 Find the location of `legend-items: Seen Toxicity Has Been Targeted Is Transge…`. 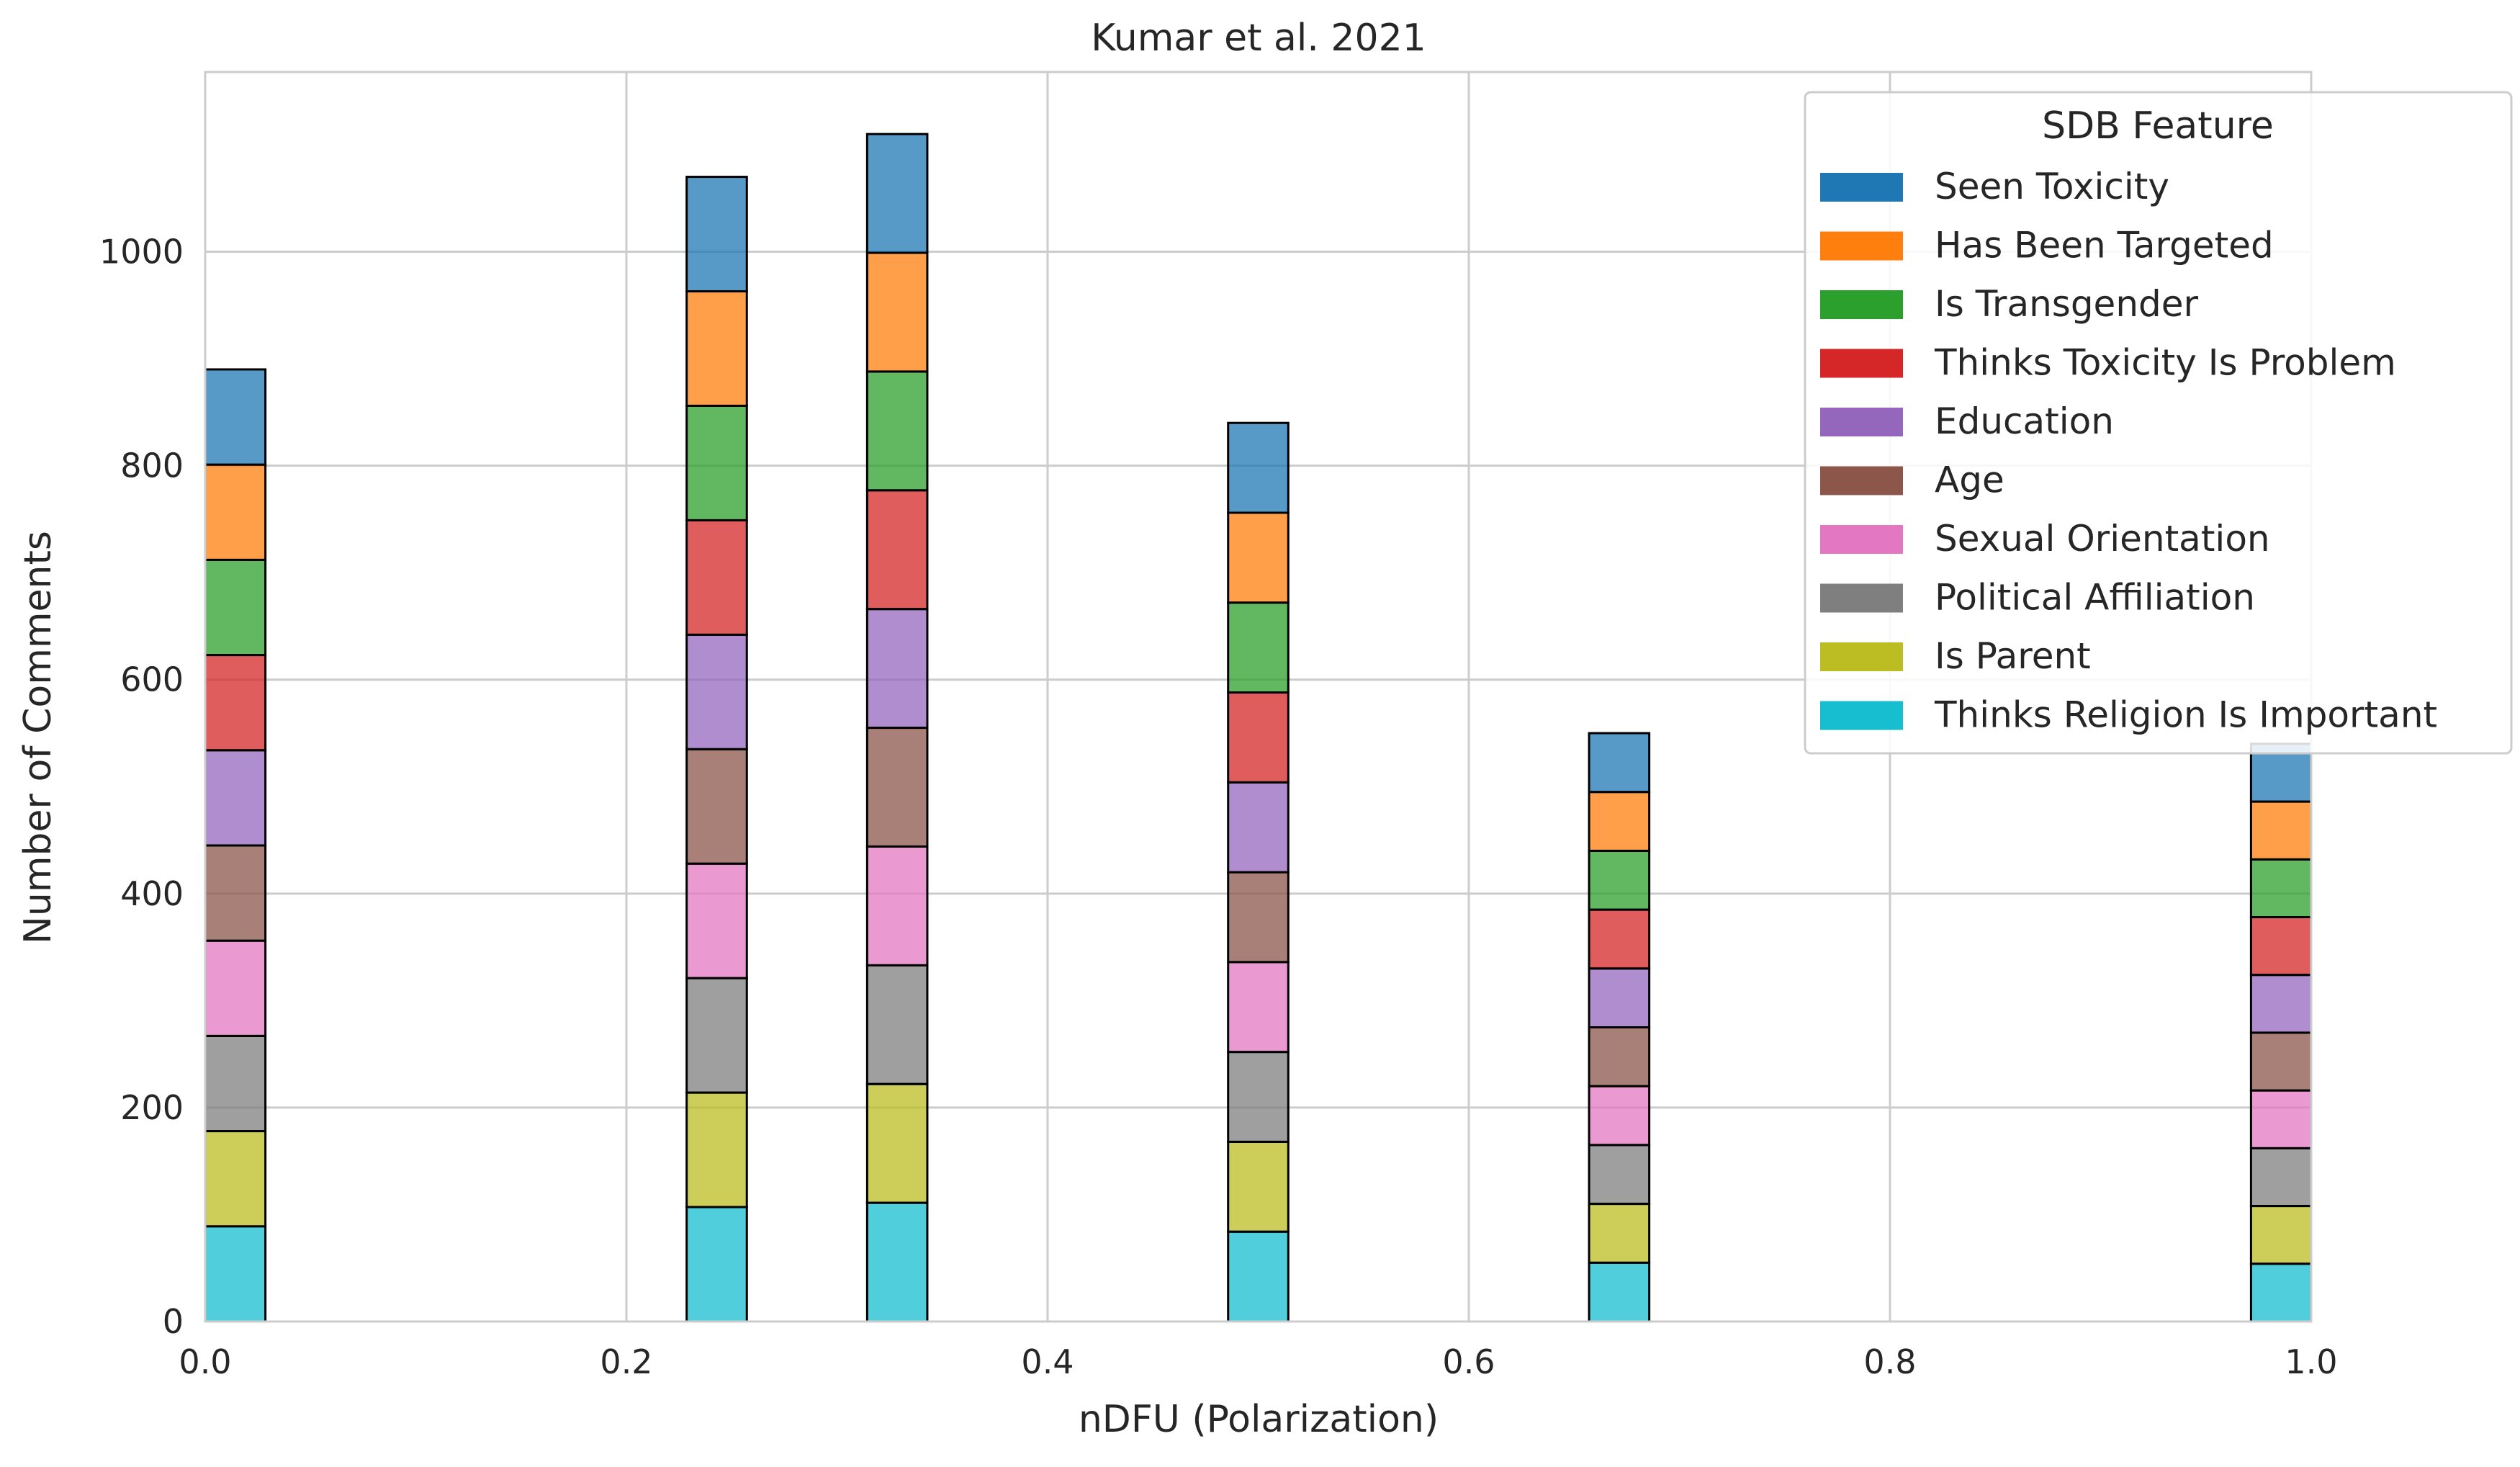

legend-items: Seen Toxicity Has Been Targeted Is Transge… is located at coordinates (2128, 451).